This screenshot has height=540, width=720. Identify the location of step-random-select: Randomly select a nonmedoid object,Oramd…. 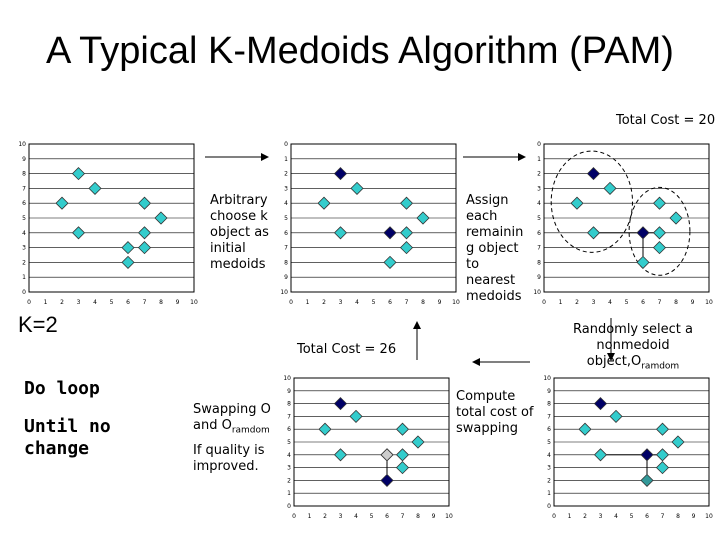
(633, 348).